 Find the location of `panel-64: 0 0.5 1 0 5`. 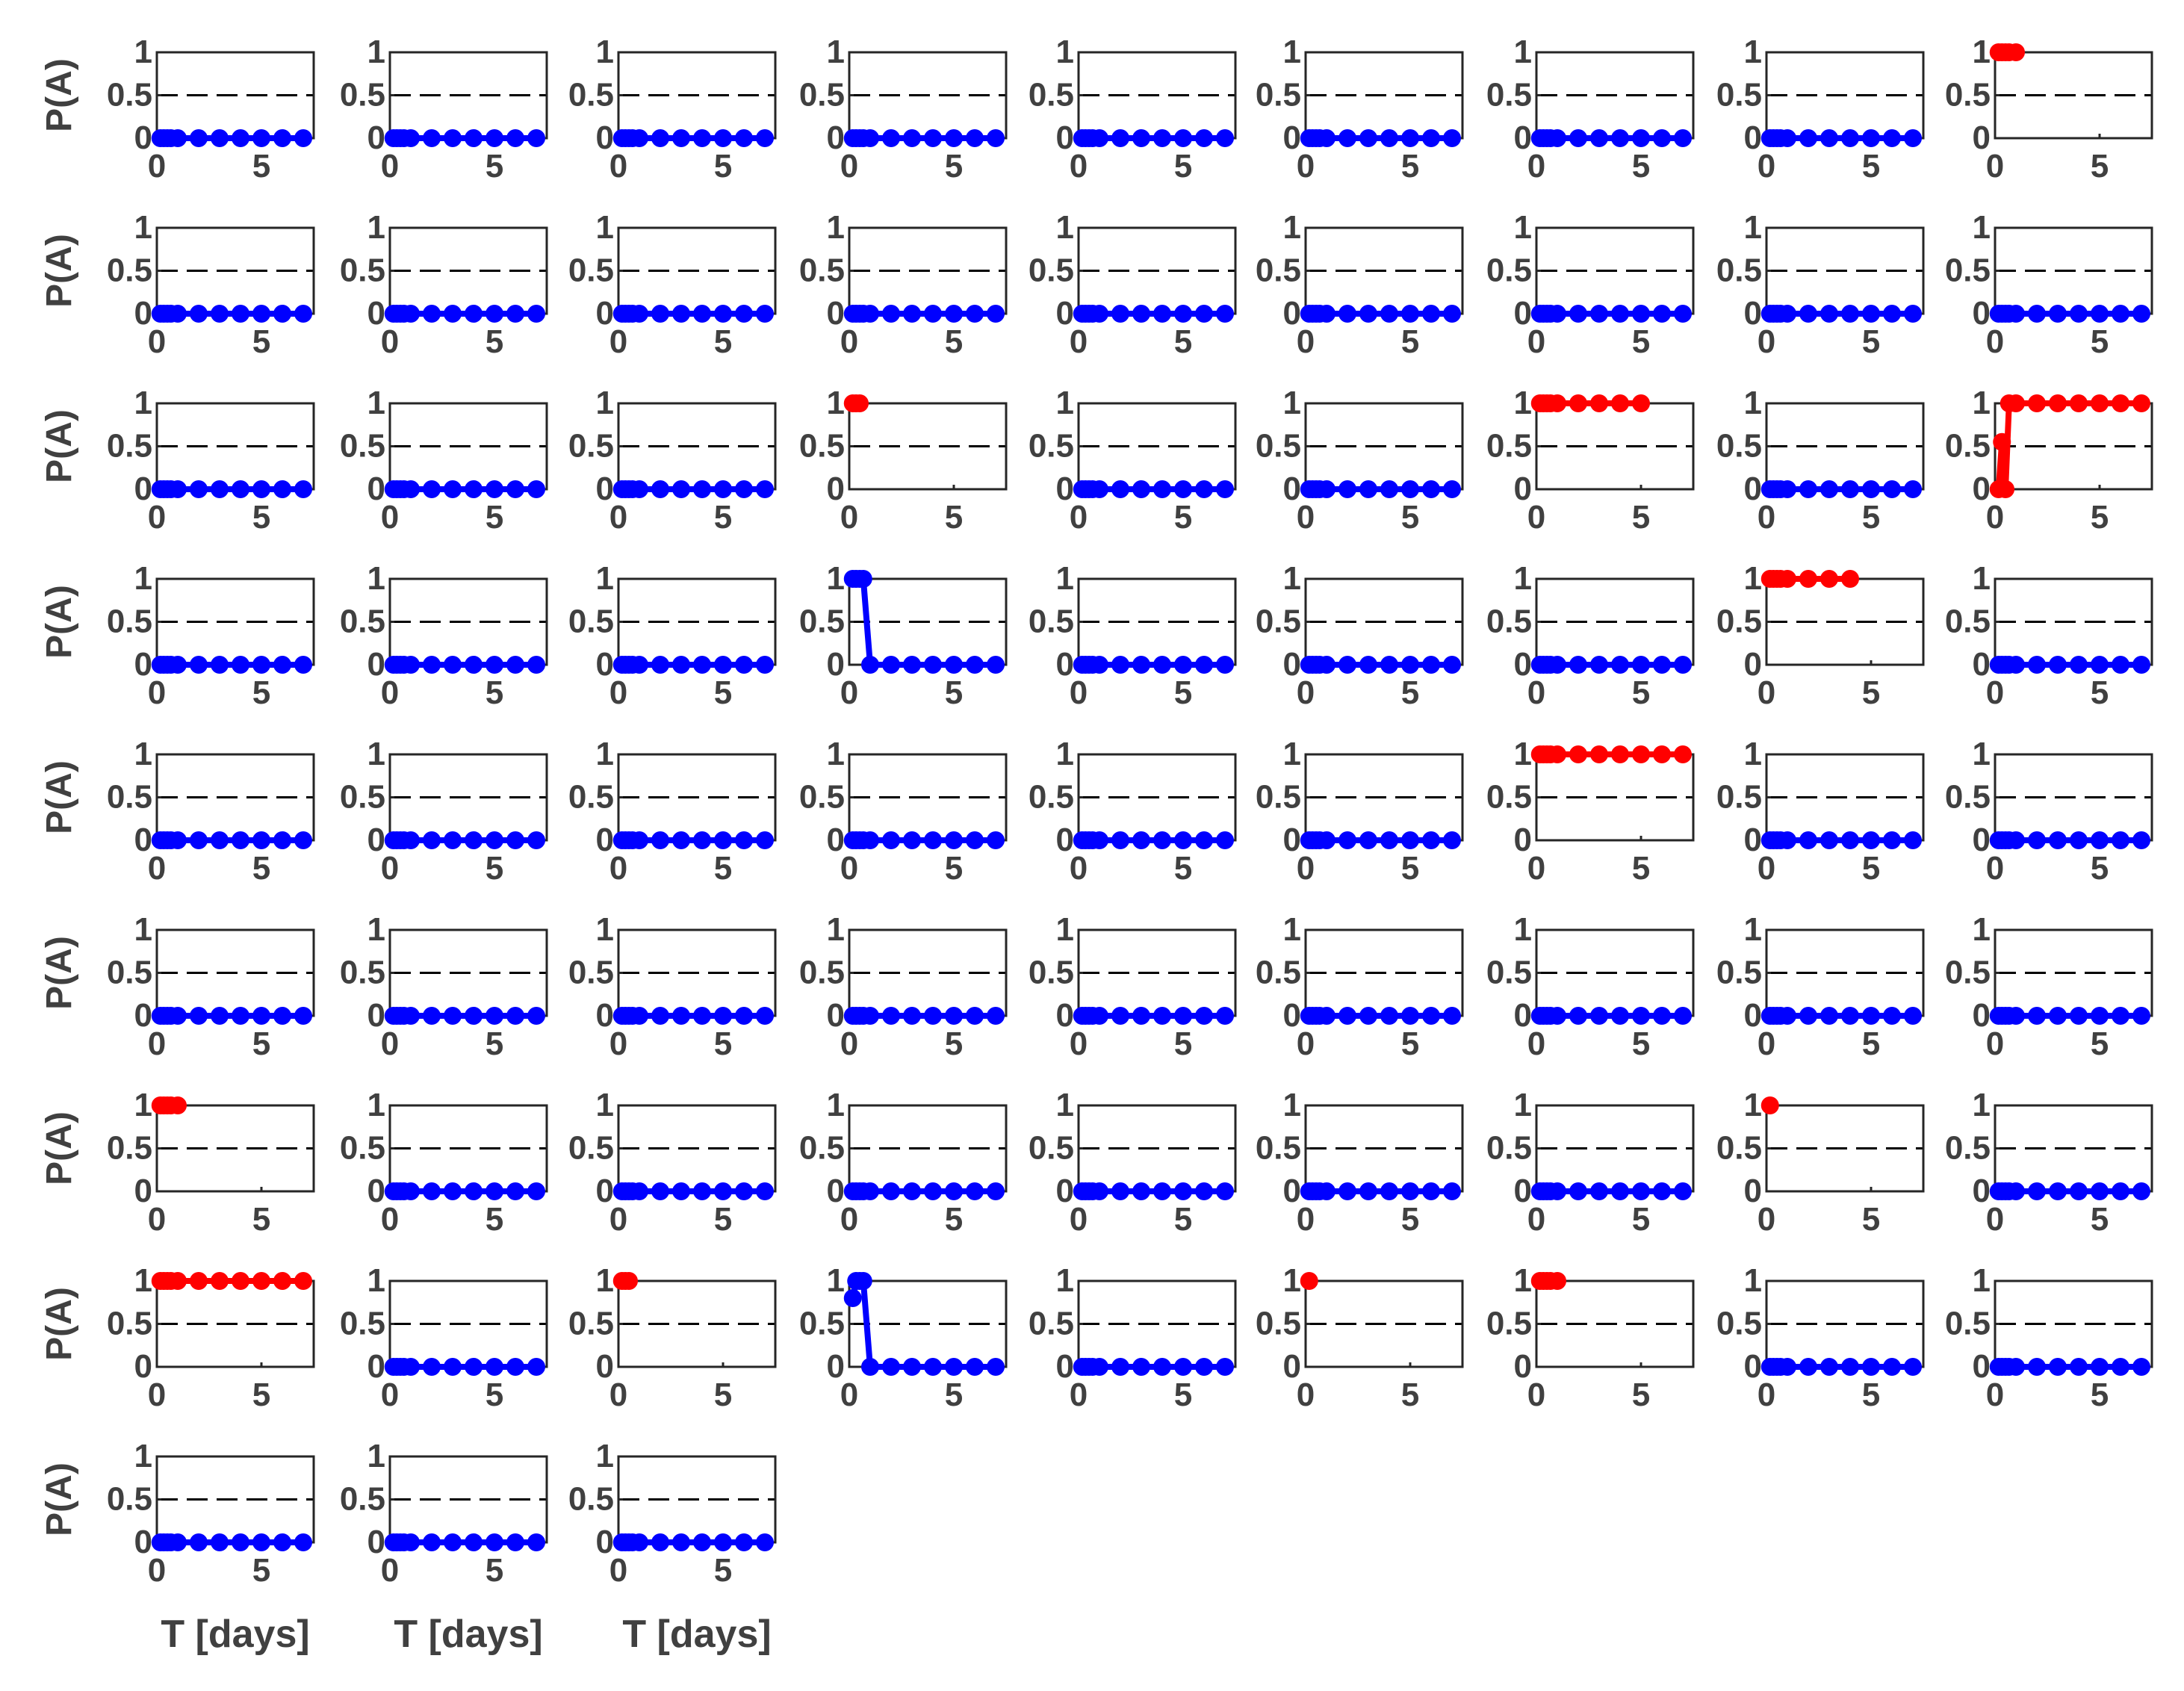

panel-64: 0 0.5 1 0 5 is located at coordinates (444, 1337).